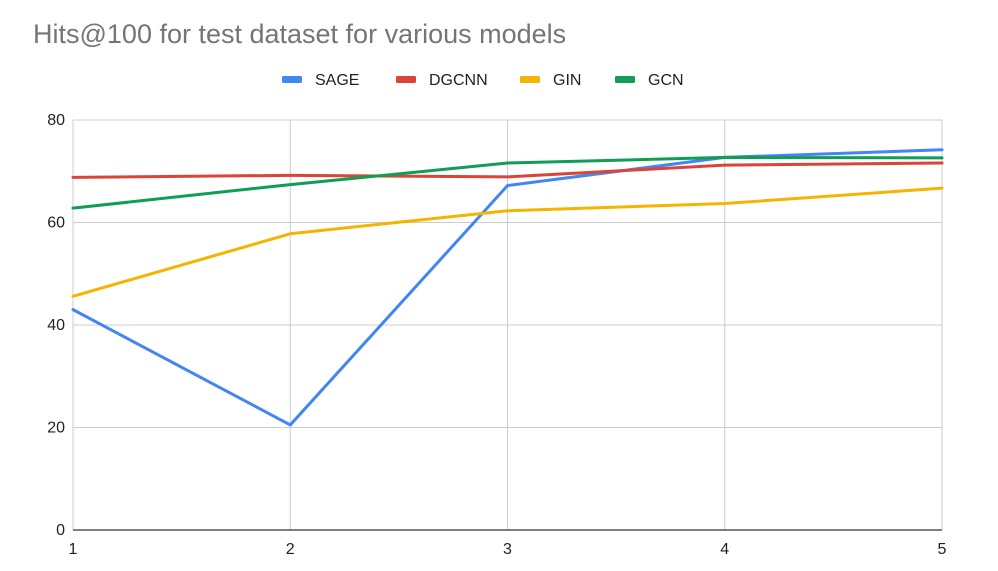  What do you see at coordinates (507, 170) in the screenshot?
I see `series-line-dgcnn` at bounding box center [507, 170].